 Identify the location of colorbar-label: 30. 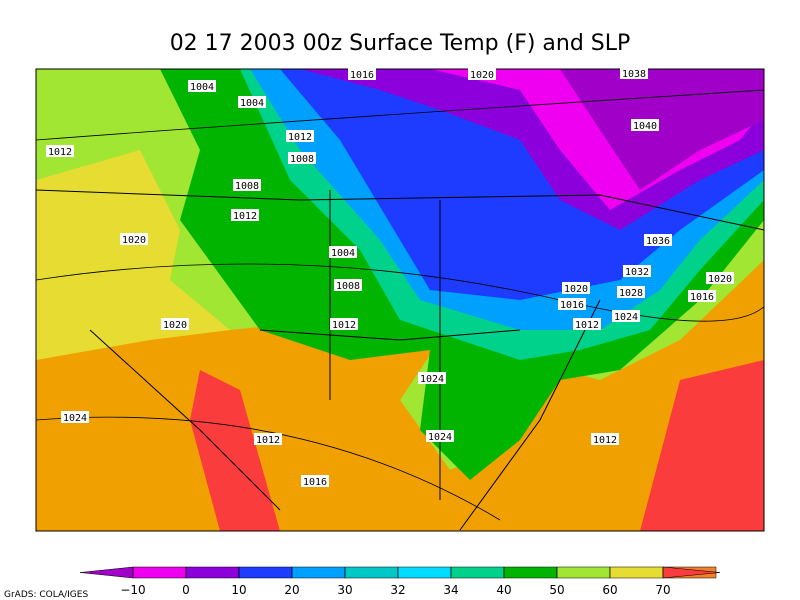
(344, 590).